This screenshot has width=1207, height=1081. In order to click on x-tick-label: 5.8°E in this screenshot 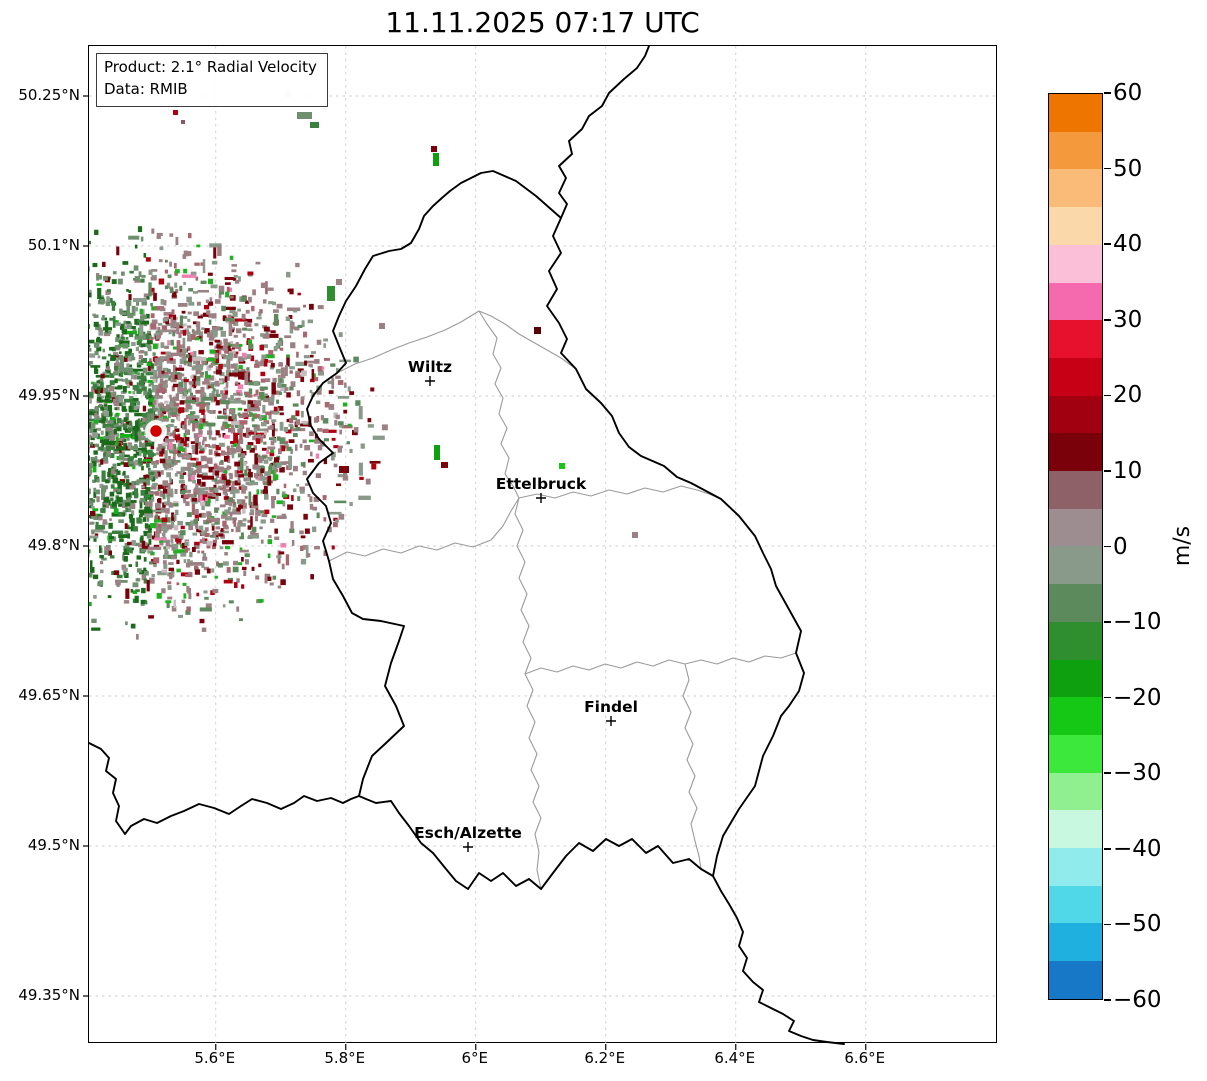, I will do `click(345, 1058)`.